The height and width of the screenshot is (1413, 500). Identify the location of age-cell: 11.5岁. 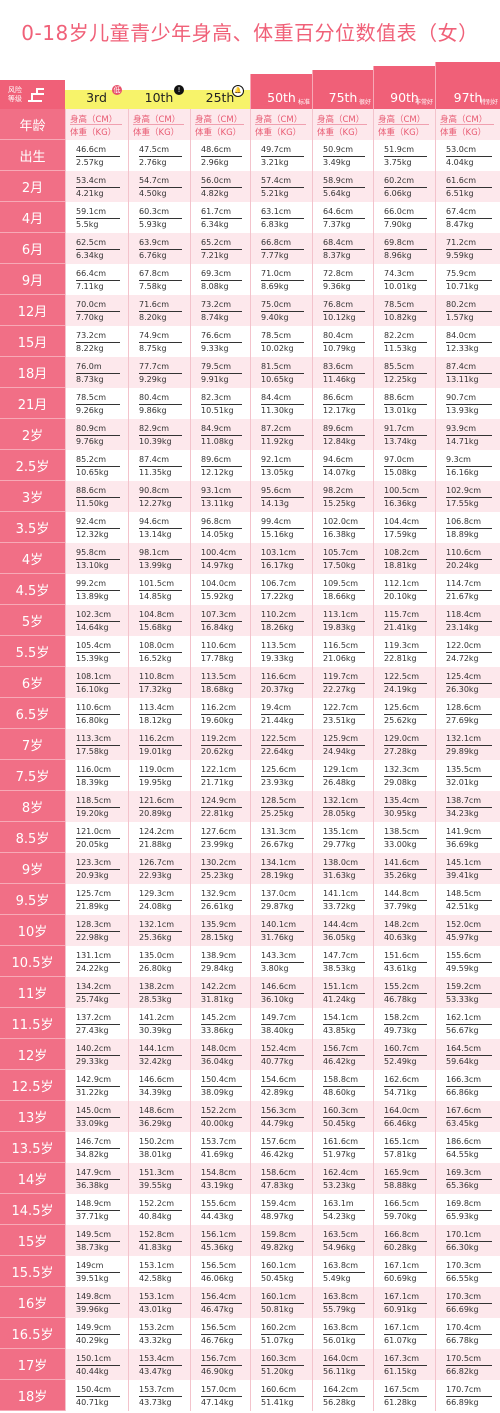
(32, 1023).